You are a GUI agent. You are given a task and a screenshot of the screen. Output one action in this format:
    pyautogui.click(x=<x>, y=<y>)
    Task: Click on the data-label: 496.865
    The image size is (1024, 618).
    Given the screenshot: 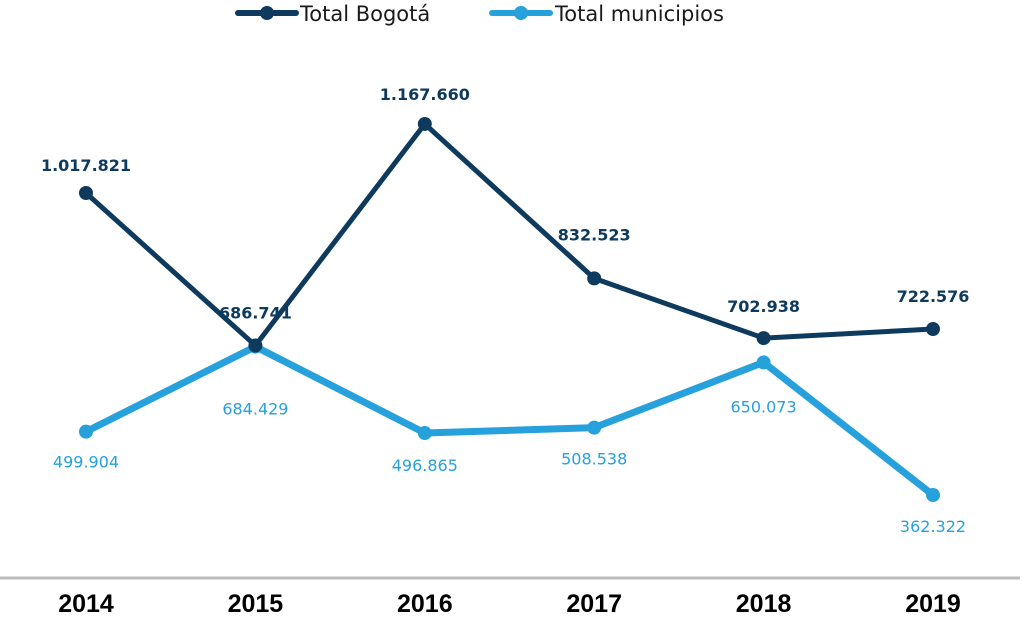 What is the action you would take?
    pyautogui.click(x=425, y=465)
    